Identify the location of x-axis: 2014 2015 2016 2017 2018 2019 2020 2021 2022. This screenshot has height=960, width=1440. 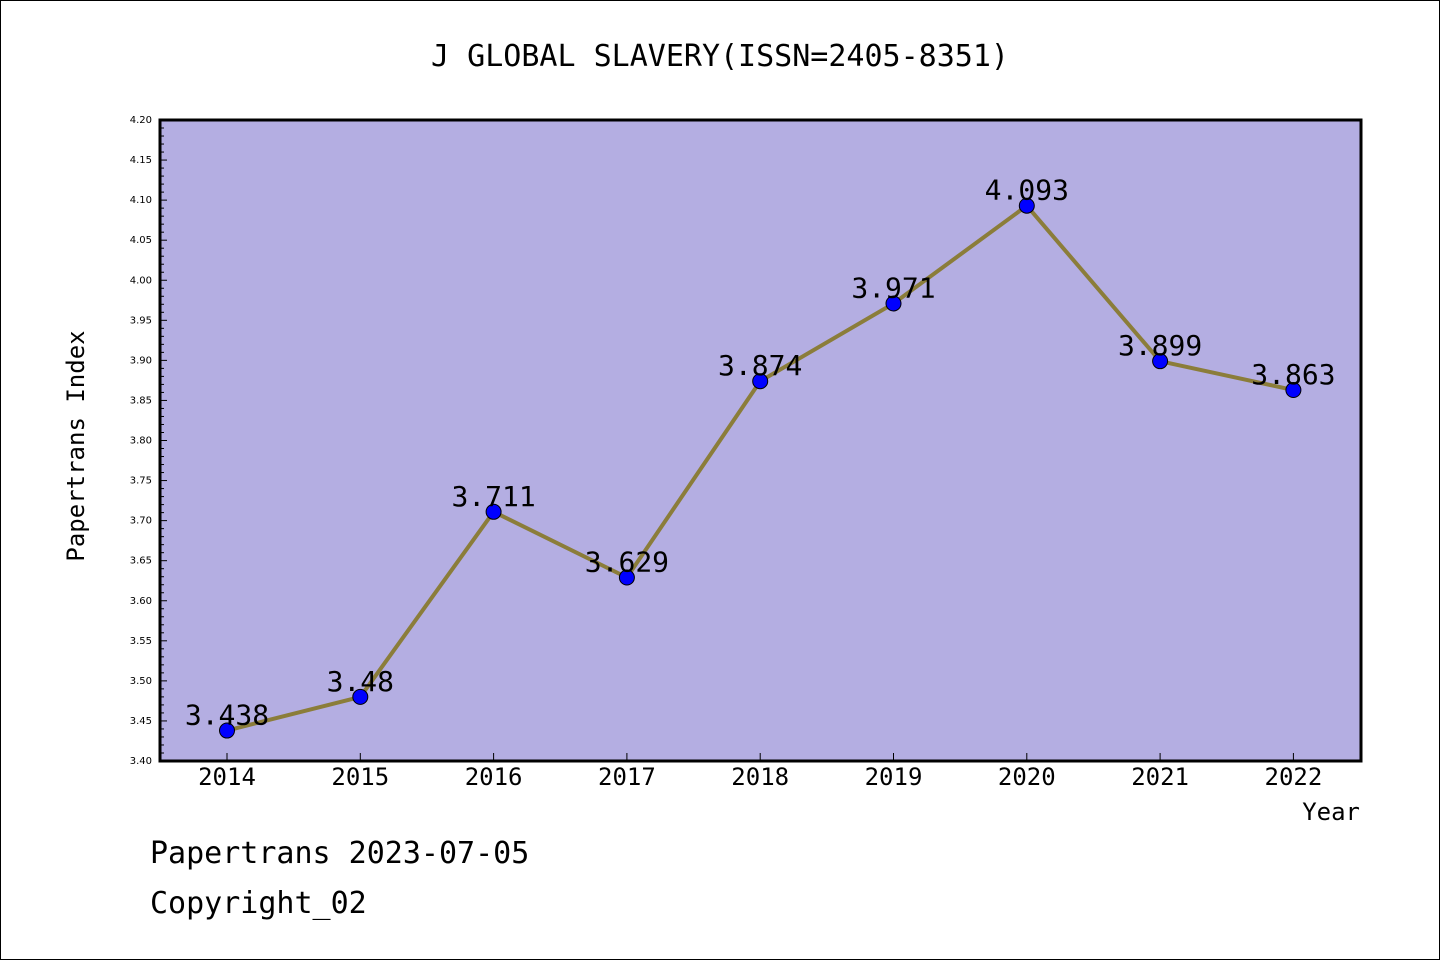
(760, 772).